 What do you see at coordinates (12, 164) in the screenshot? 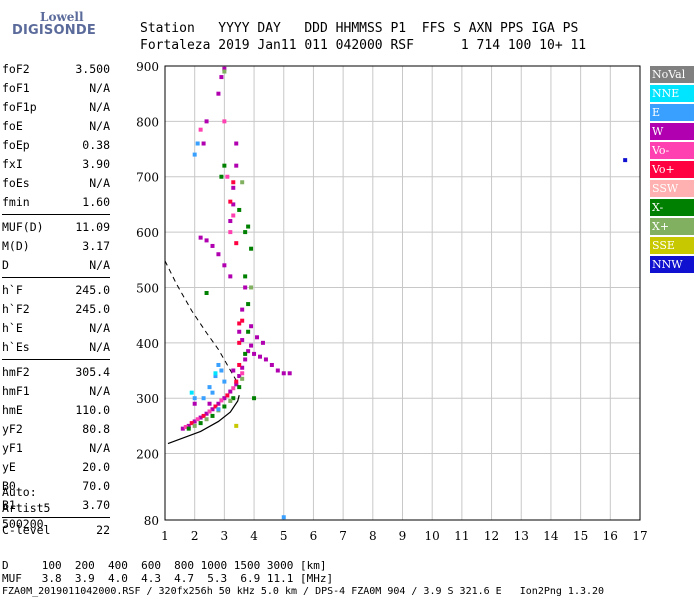
I see `param-label: fxI` at bounding box center [12, 164].